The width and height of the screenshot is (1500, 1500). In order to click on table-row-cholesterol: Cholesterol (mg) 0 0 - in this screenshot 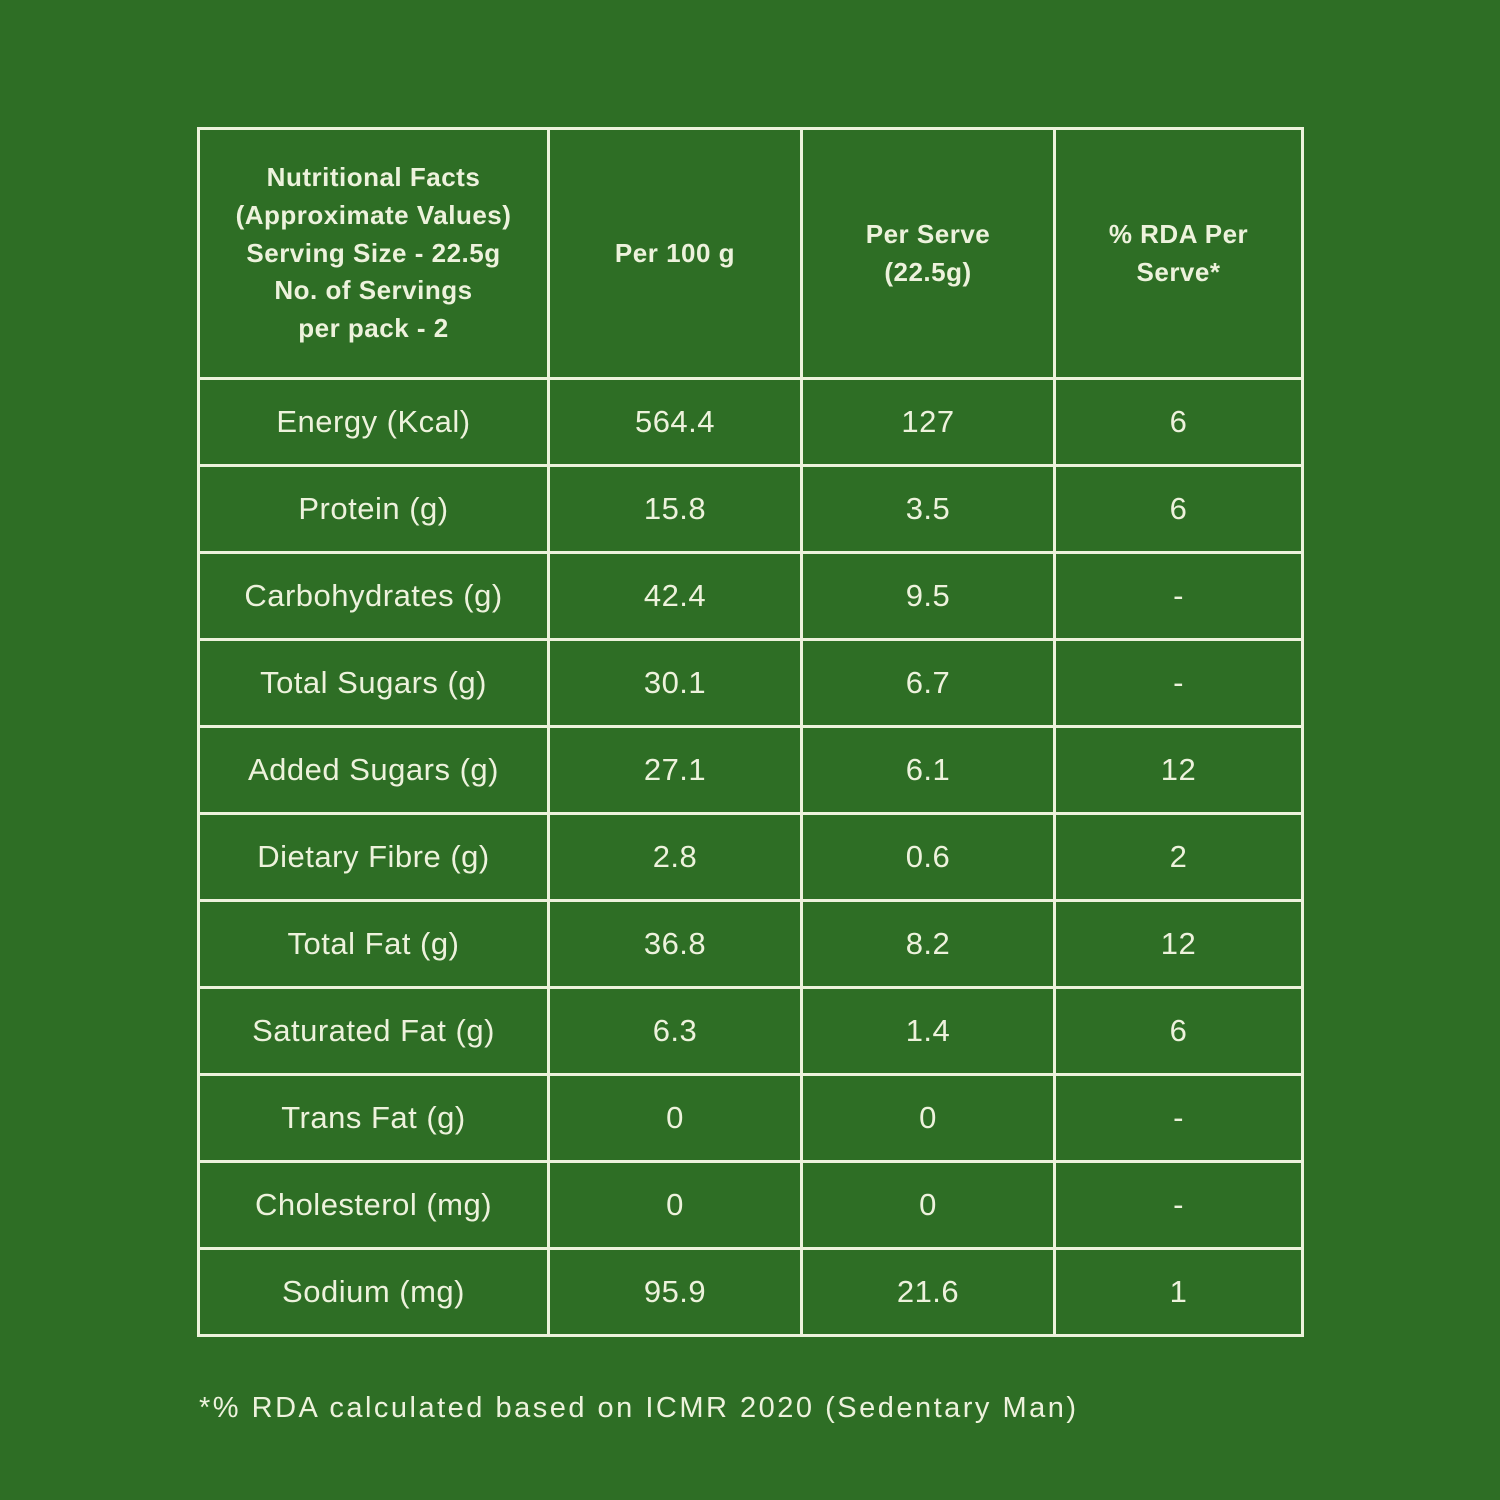, I will do `click(750, 1205)`.